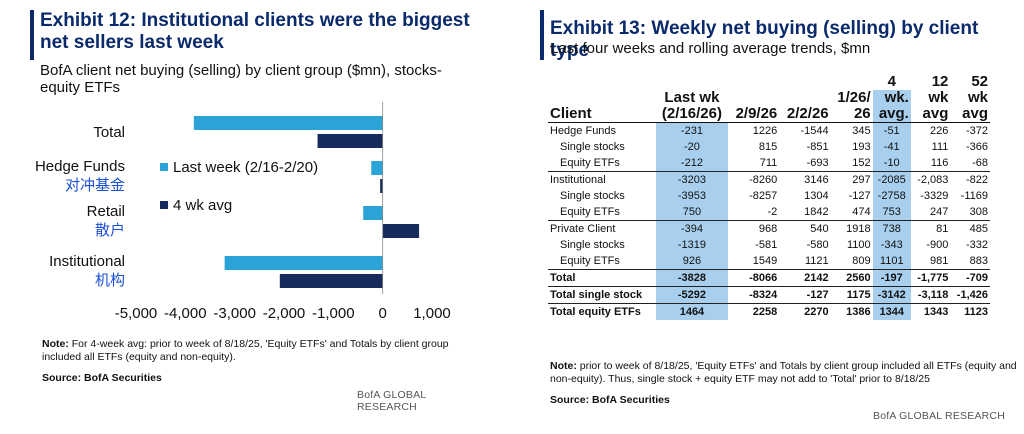  What do you see at coordinates (980, 163) in the screenshot?
I see `table-cell: -68` at bounding box center [980, 163].